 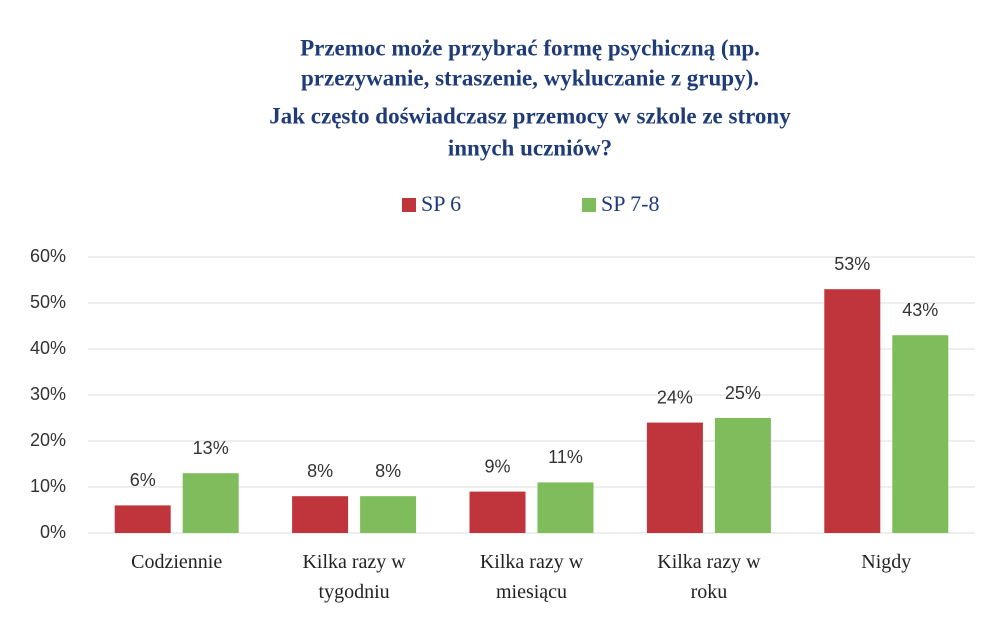 I want to click on value-label: 43%, so click(x=920, y=310).